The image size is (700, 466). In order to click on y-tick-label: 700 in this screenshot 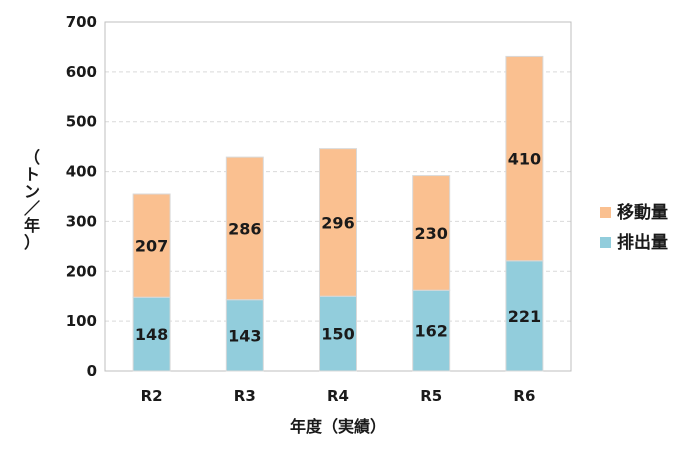, I will do `click(81, 22)`.